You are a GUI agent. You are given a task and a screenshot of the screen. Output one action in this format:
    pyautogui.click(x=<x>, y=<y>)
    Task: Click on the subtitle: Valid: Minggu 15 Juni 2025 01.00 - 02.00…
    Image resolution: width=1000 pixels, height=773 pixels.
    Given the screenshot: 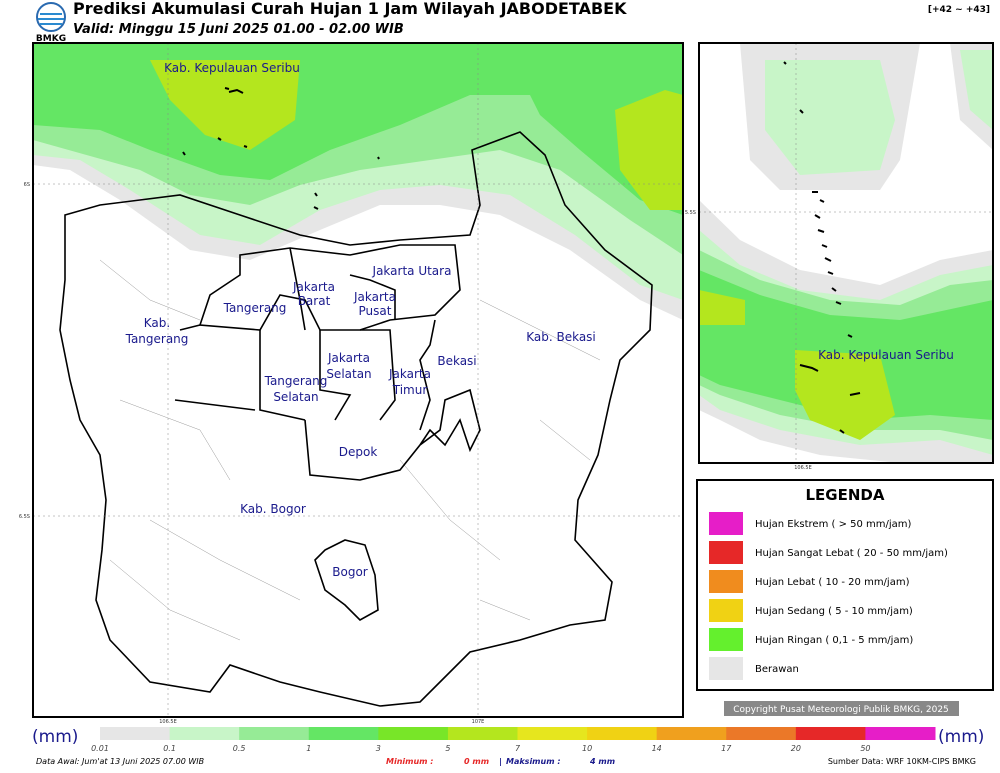 What is the action you would take?
    pyautogui.click(x=238, y=29)
    